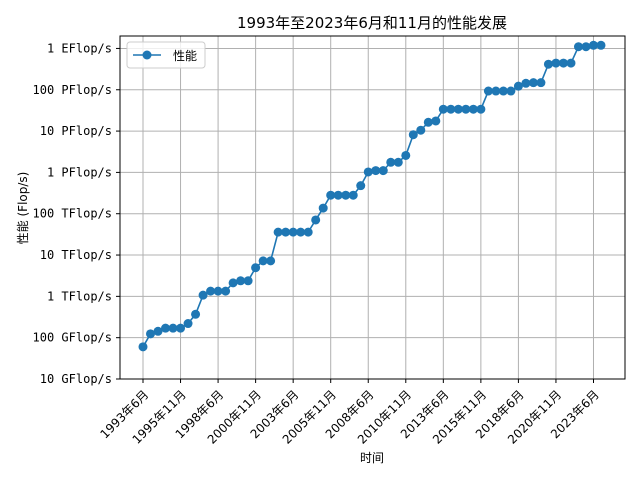 Image resolution: width=640 pixels, height=480 pixels. I want to click on y-tick-label: 1 EFlop/s, so click(79, 48).